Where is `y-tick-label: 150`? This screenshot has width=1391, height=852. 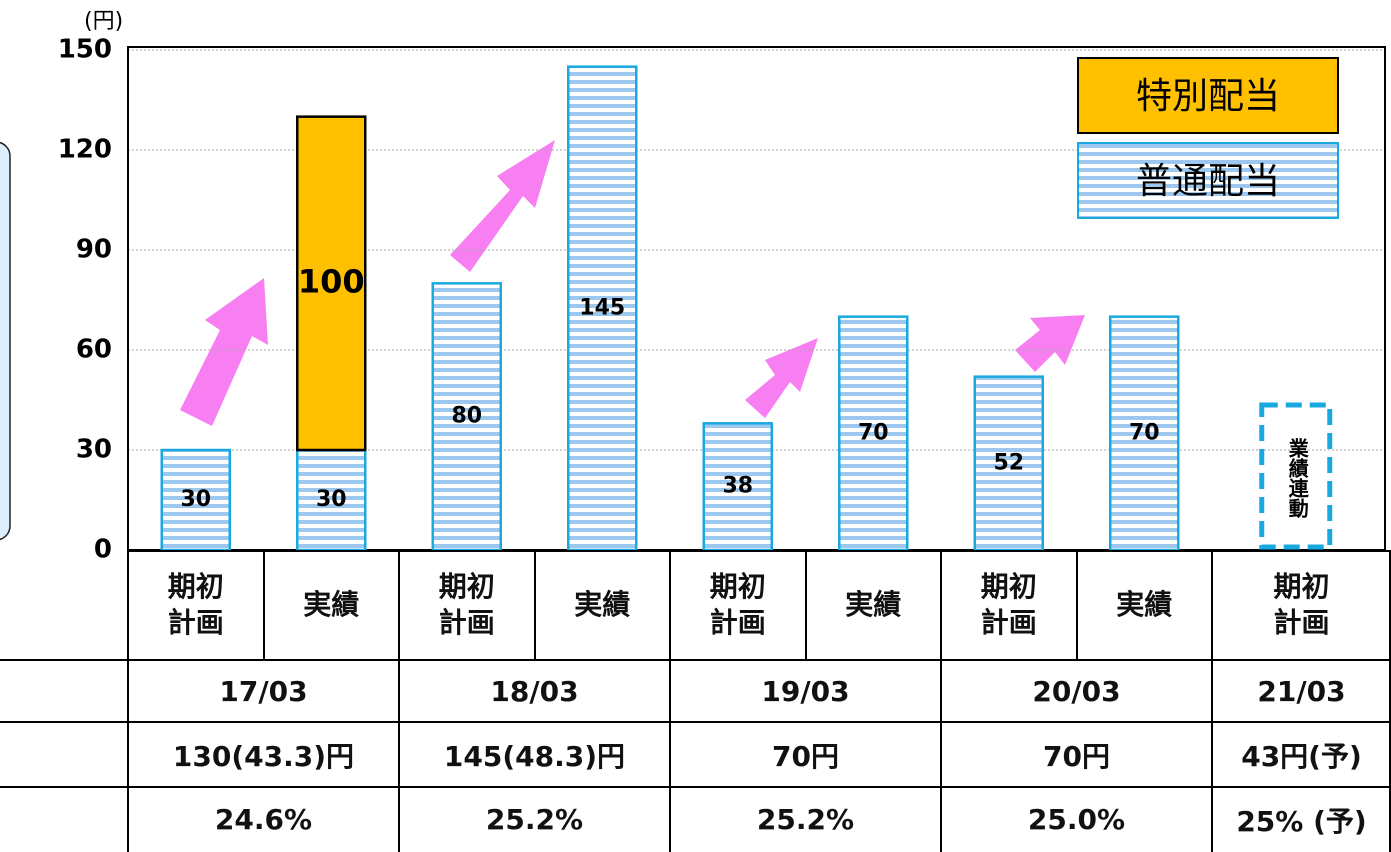
y-tick-label: 150 is located at coordinates (85, 50).